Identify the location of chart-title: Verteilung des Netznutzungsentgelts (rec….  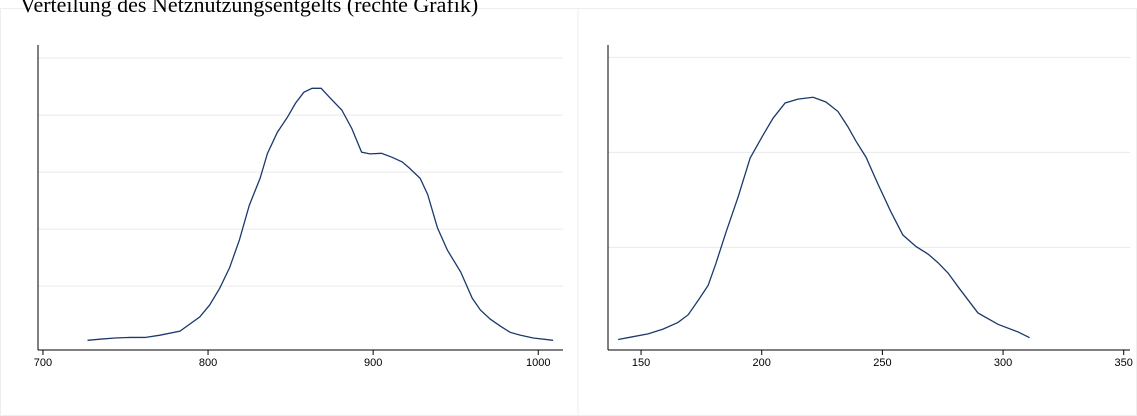
(249, 8).